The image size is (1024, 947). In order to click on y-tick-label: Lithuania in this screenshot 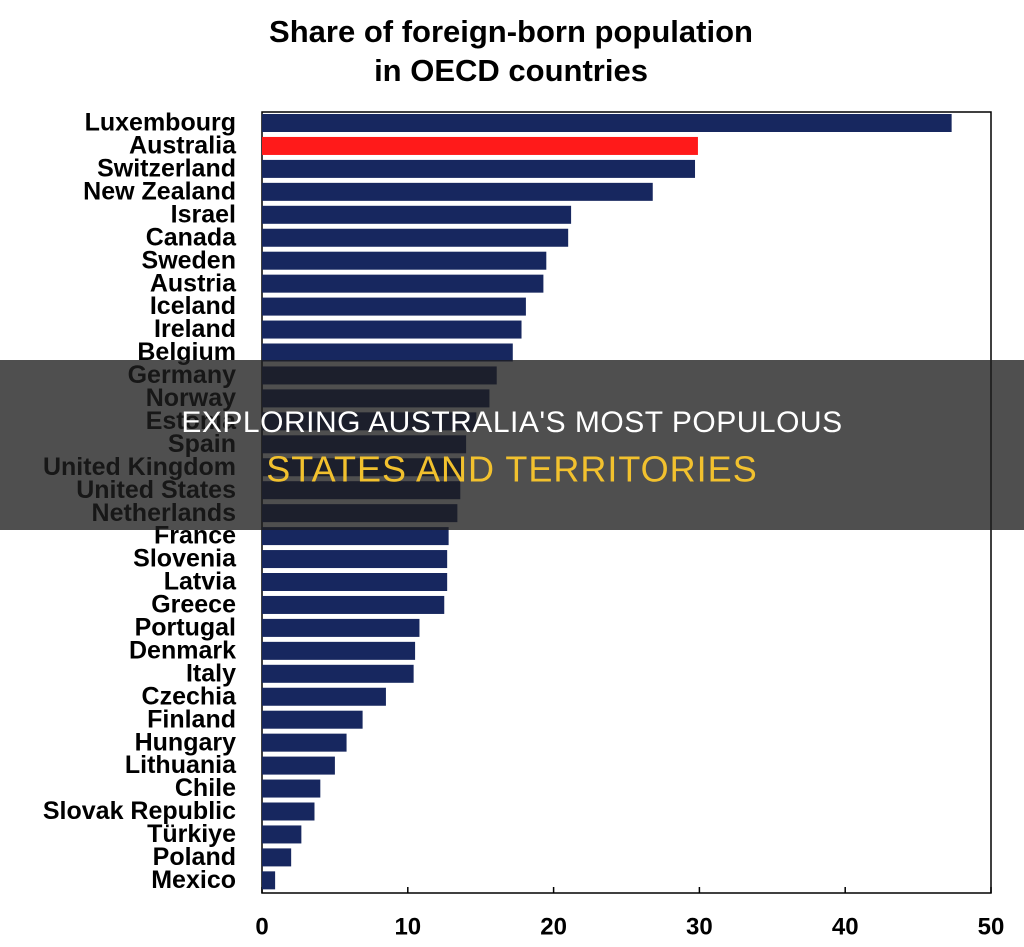, I will do `click(181, 765)`.